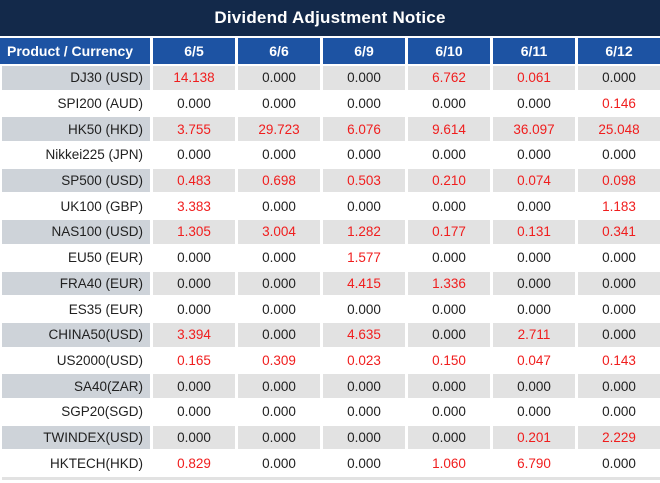 The height and width of the screenshot is (483, 660). What do you see at coordinates (279, 360) in the screenshot?
I see `value-cell: 0.309` at bounding box center [279, 360].